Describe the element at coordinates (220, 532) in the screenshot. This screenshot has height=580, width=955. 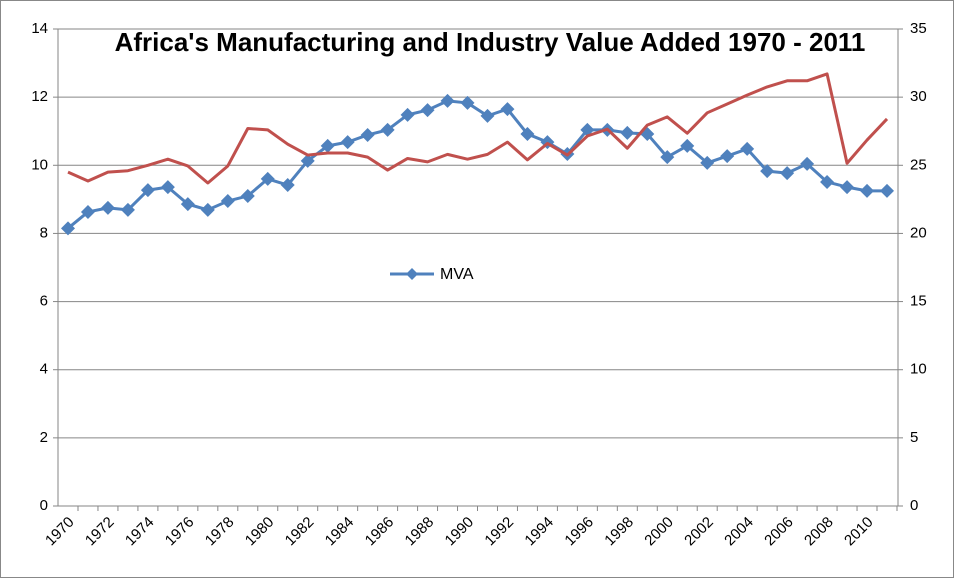
I see `x-tick-label: 1978` at that location.